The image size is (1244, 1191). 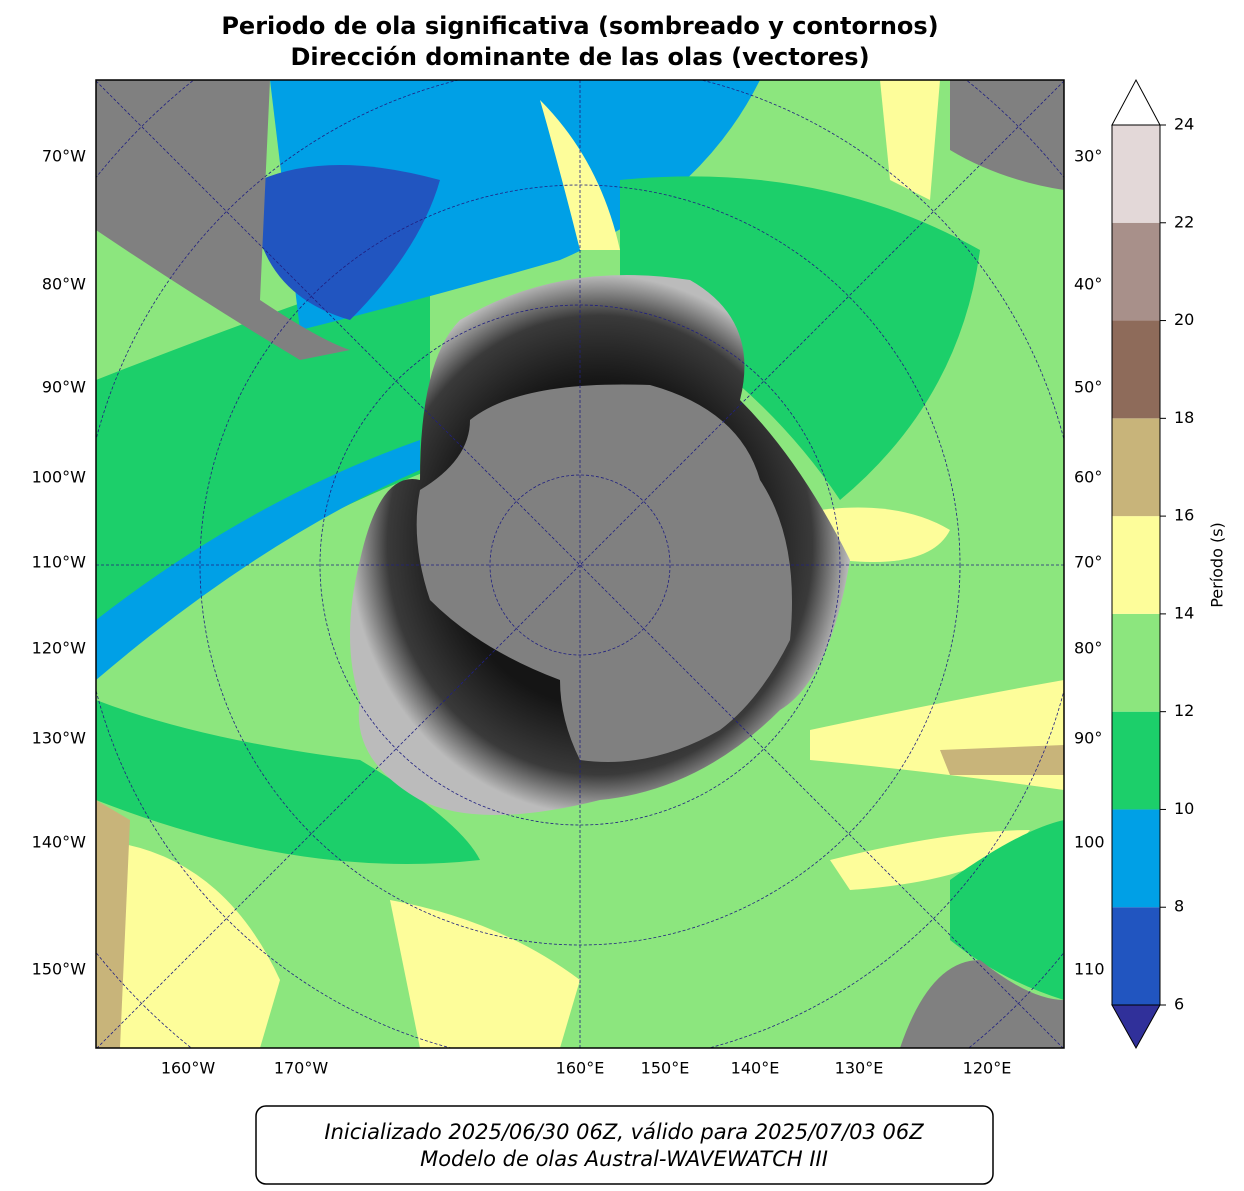 I want to click on lon-label: 110°W, so click(x=59, y=562).